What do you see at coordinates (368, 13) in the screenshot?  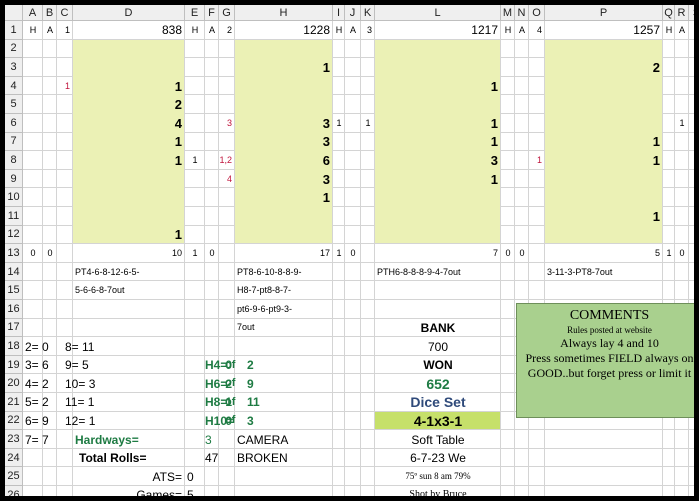 I see `column-header-k: K` at bounding box center [368, 13].